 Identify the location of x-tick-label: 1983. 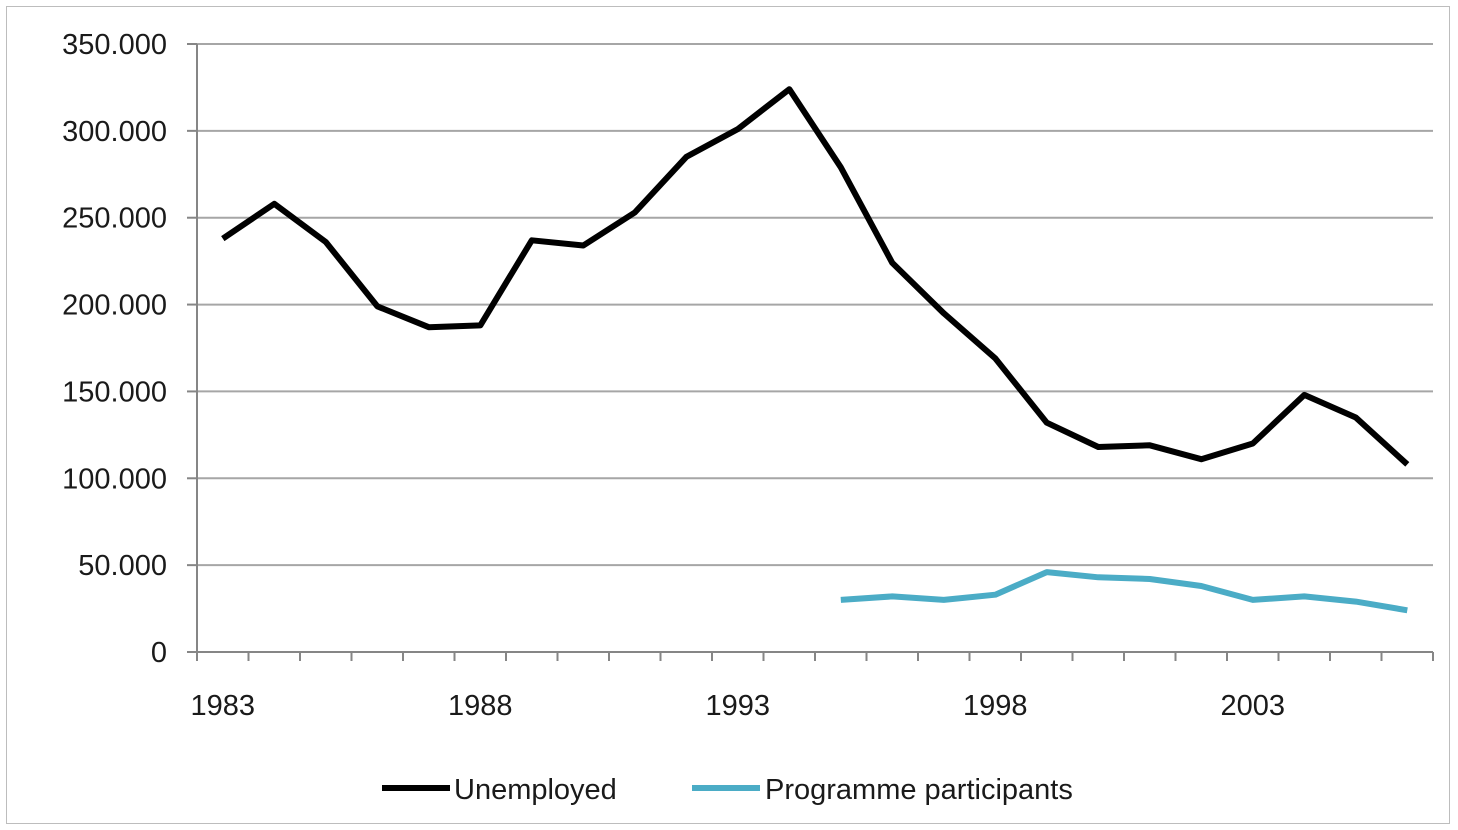
(222, 706).